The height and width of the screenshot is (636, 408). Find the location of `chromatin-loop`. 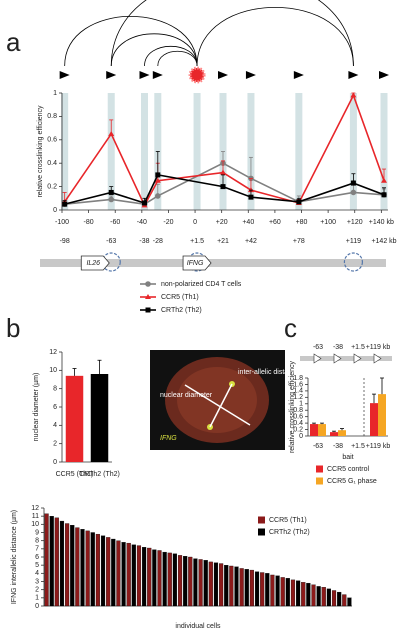

chromatin-loop is located at coordinates (353, 262).